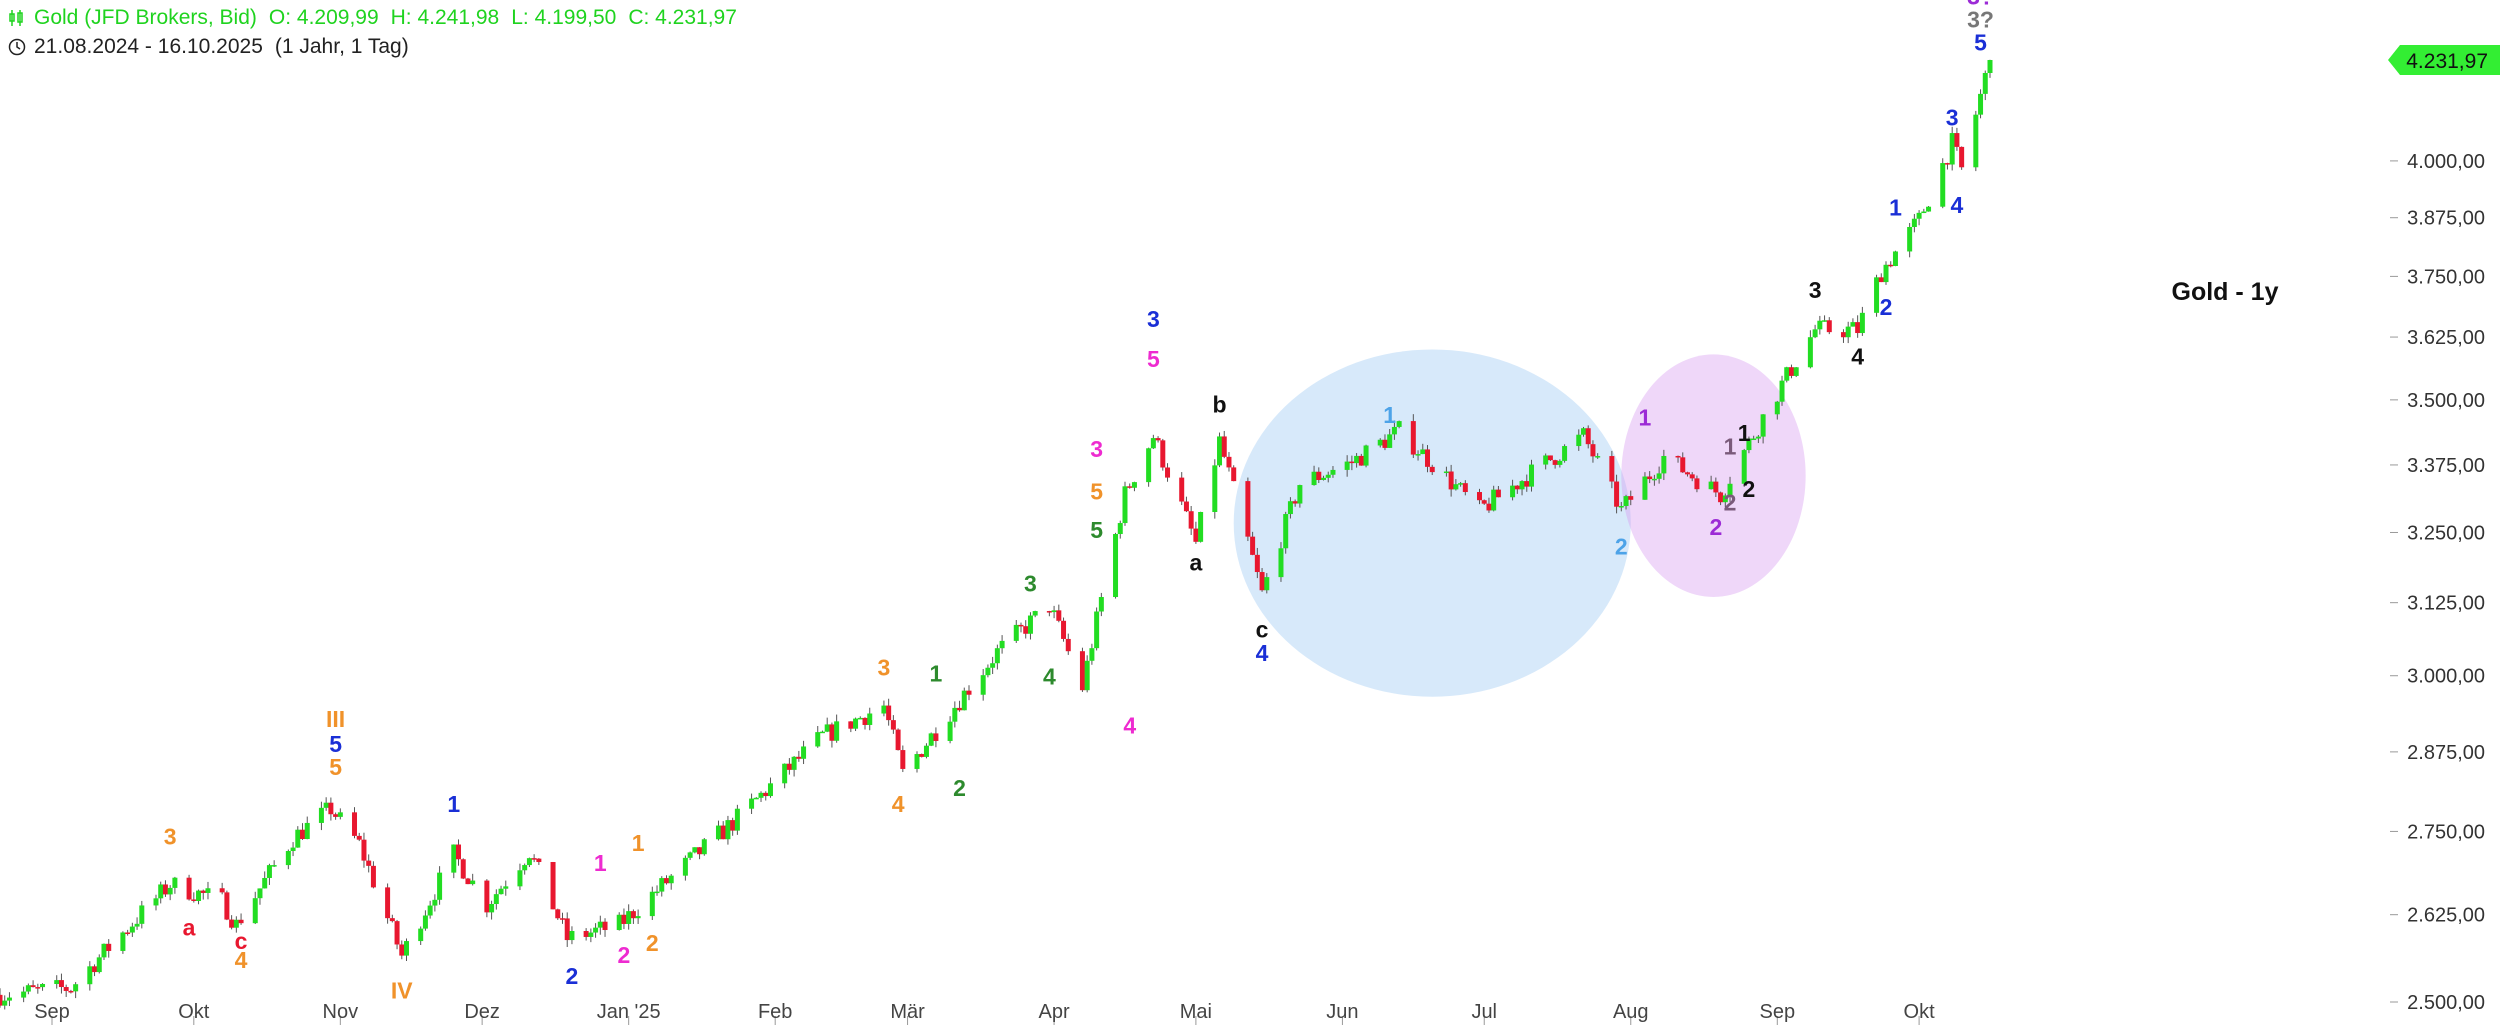 This screenshot has height=1025, width=2500. I want to click on time-tick-label: Jul, so click(1484, 1012).